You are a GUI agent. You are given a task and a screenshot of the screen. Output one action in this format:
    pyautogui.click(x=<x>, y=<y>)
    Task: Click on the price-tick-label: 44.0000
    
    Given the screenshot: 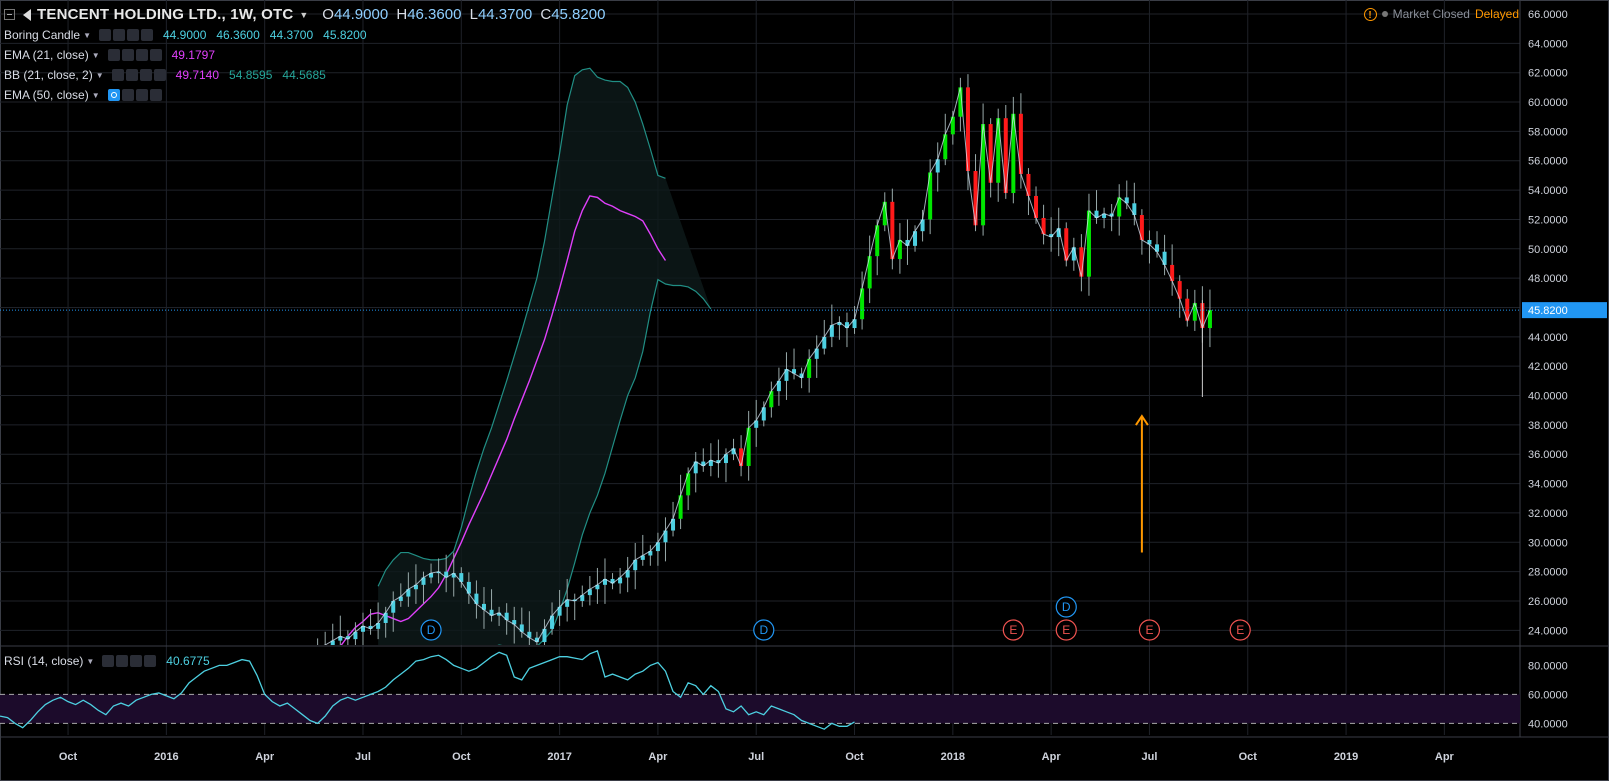 What is the action you would take?
    pyautogui.click(x=1548, y=338)
    